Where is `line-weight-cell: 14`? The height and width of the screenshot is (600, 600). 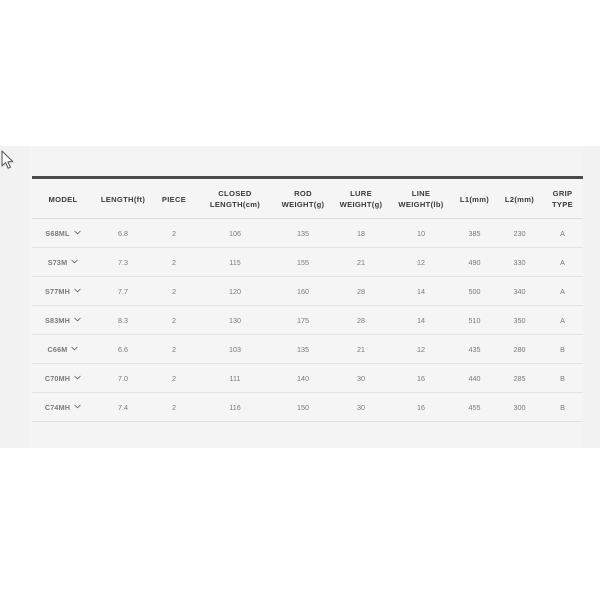
line-weight-cell: 14 is located at coordinates (421, 320).